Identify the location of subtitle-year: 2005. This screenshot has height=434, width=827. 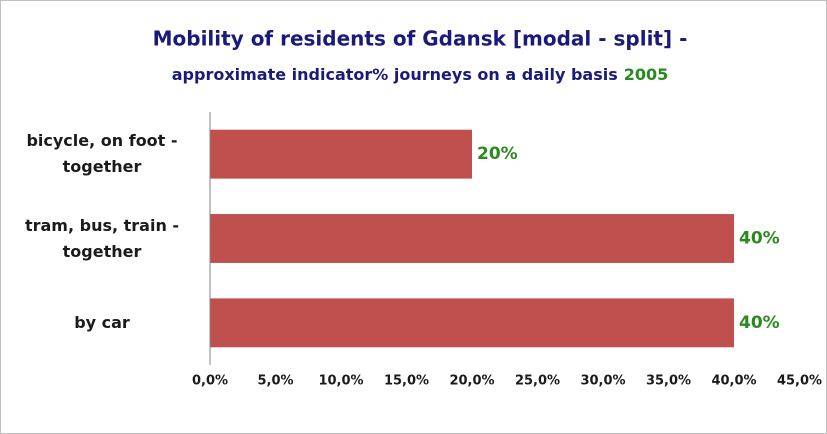
(646, 74).